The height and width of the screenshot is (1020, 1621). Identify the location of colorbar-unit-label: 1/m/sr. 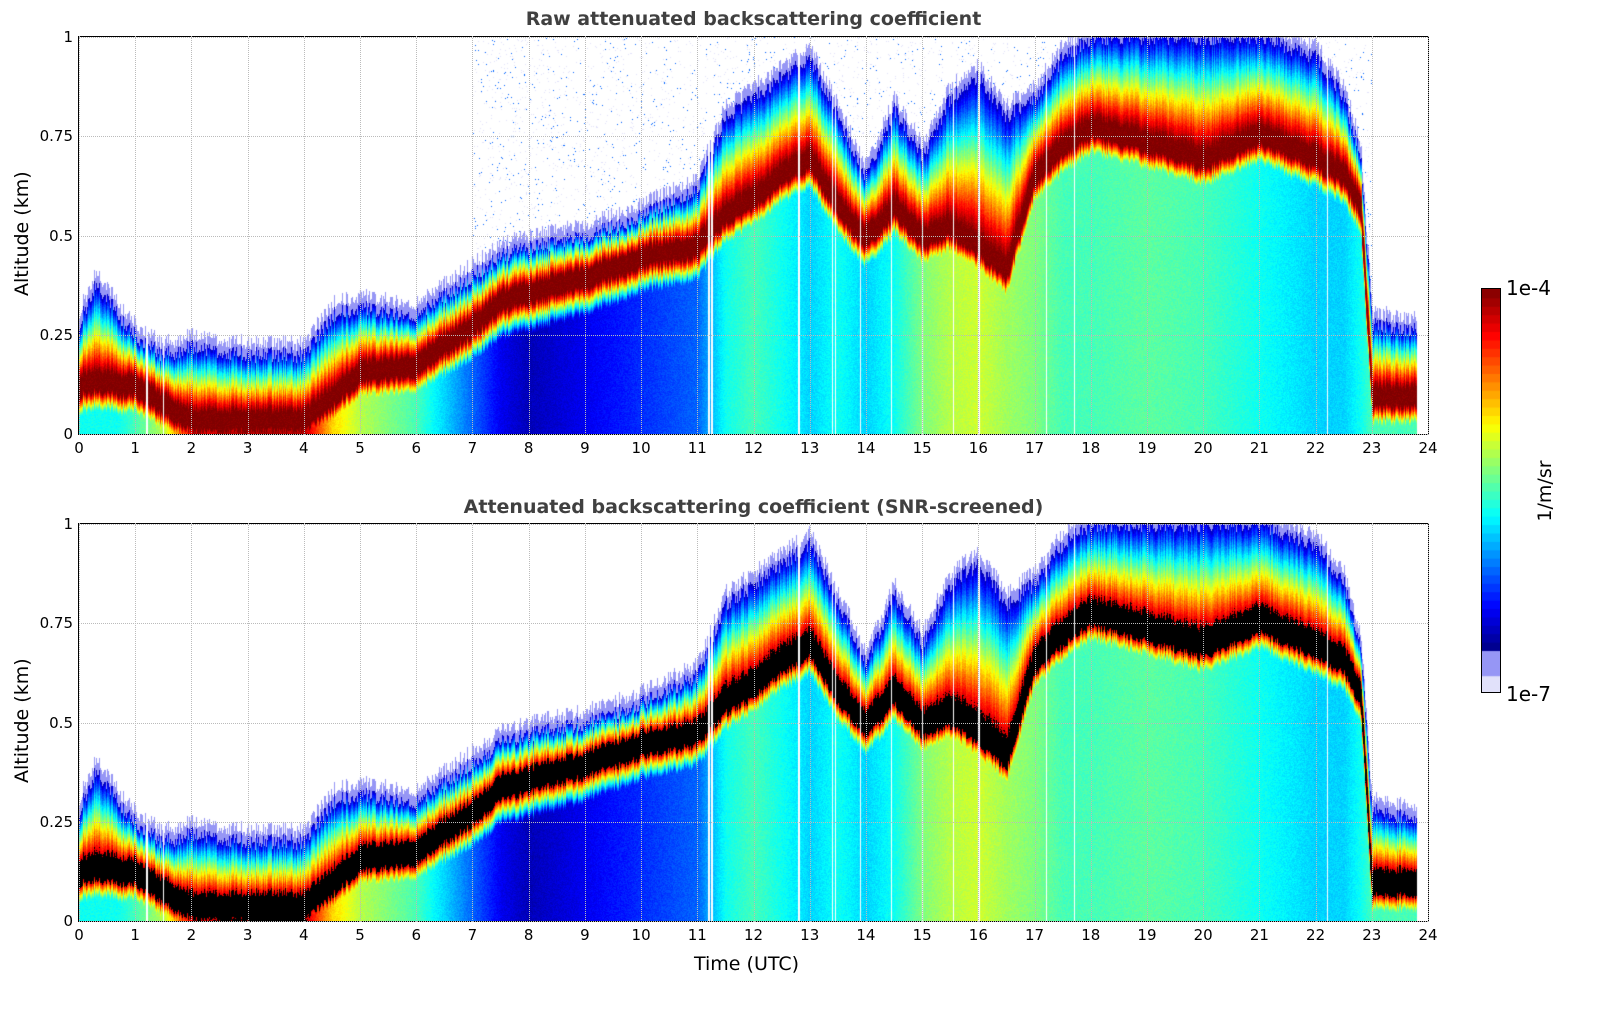
(1545, 491).